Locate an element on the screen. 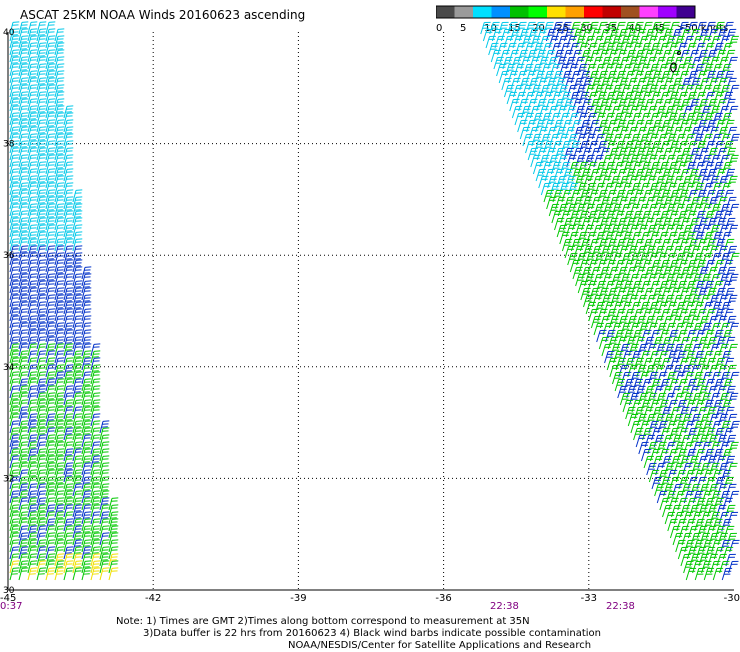  latitude-label: 30 is located at coordinates (9, 591).